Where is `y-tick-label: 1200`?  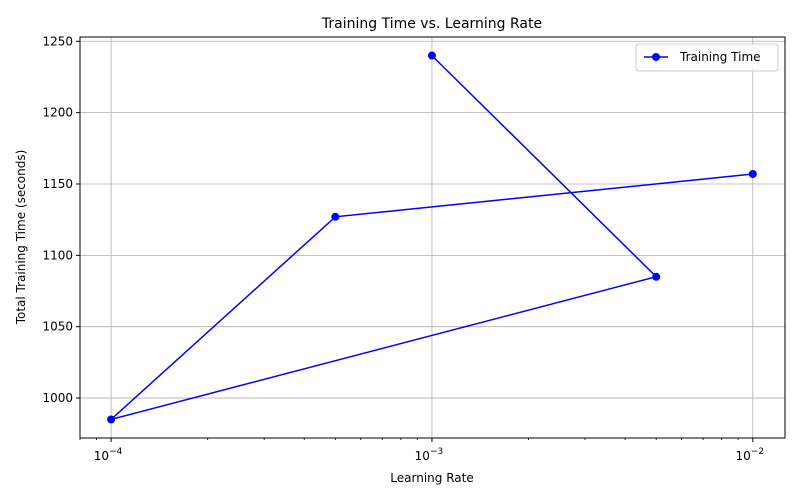 y-tick-label: 1200 is located at coordinates (57, 113).